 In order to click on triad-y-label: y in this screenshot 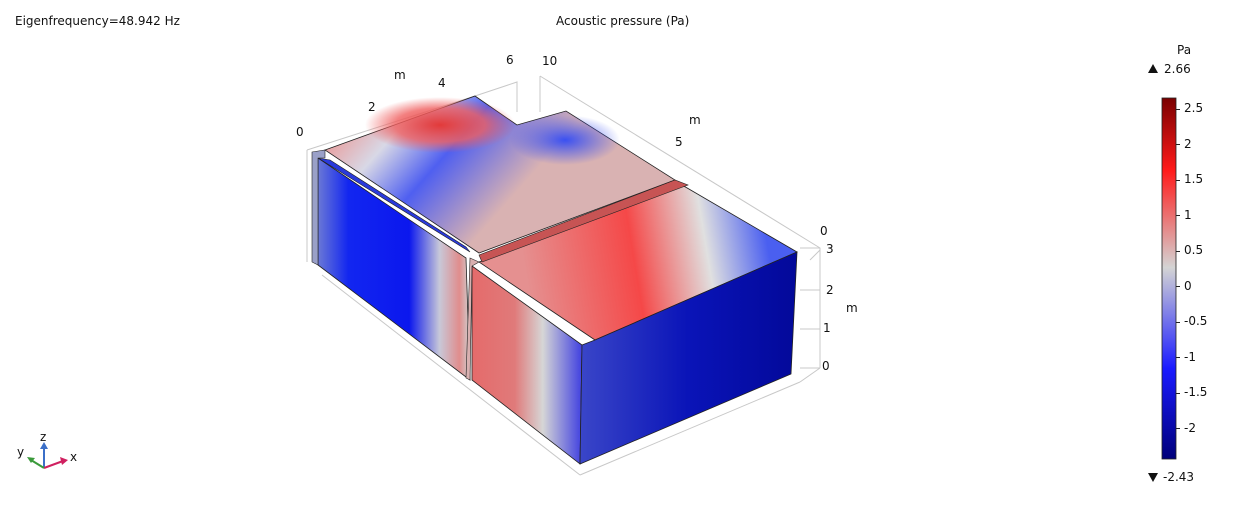, I will do `click(21, 452)`.